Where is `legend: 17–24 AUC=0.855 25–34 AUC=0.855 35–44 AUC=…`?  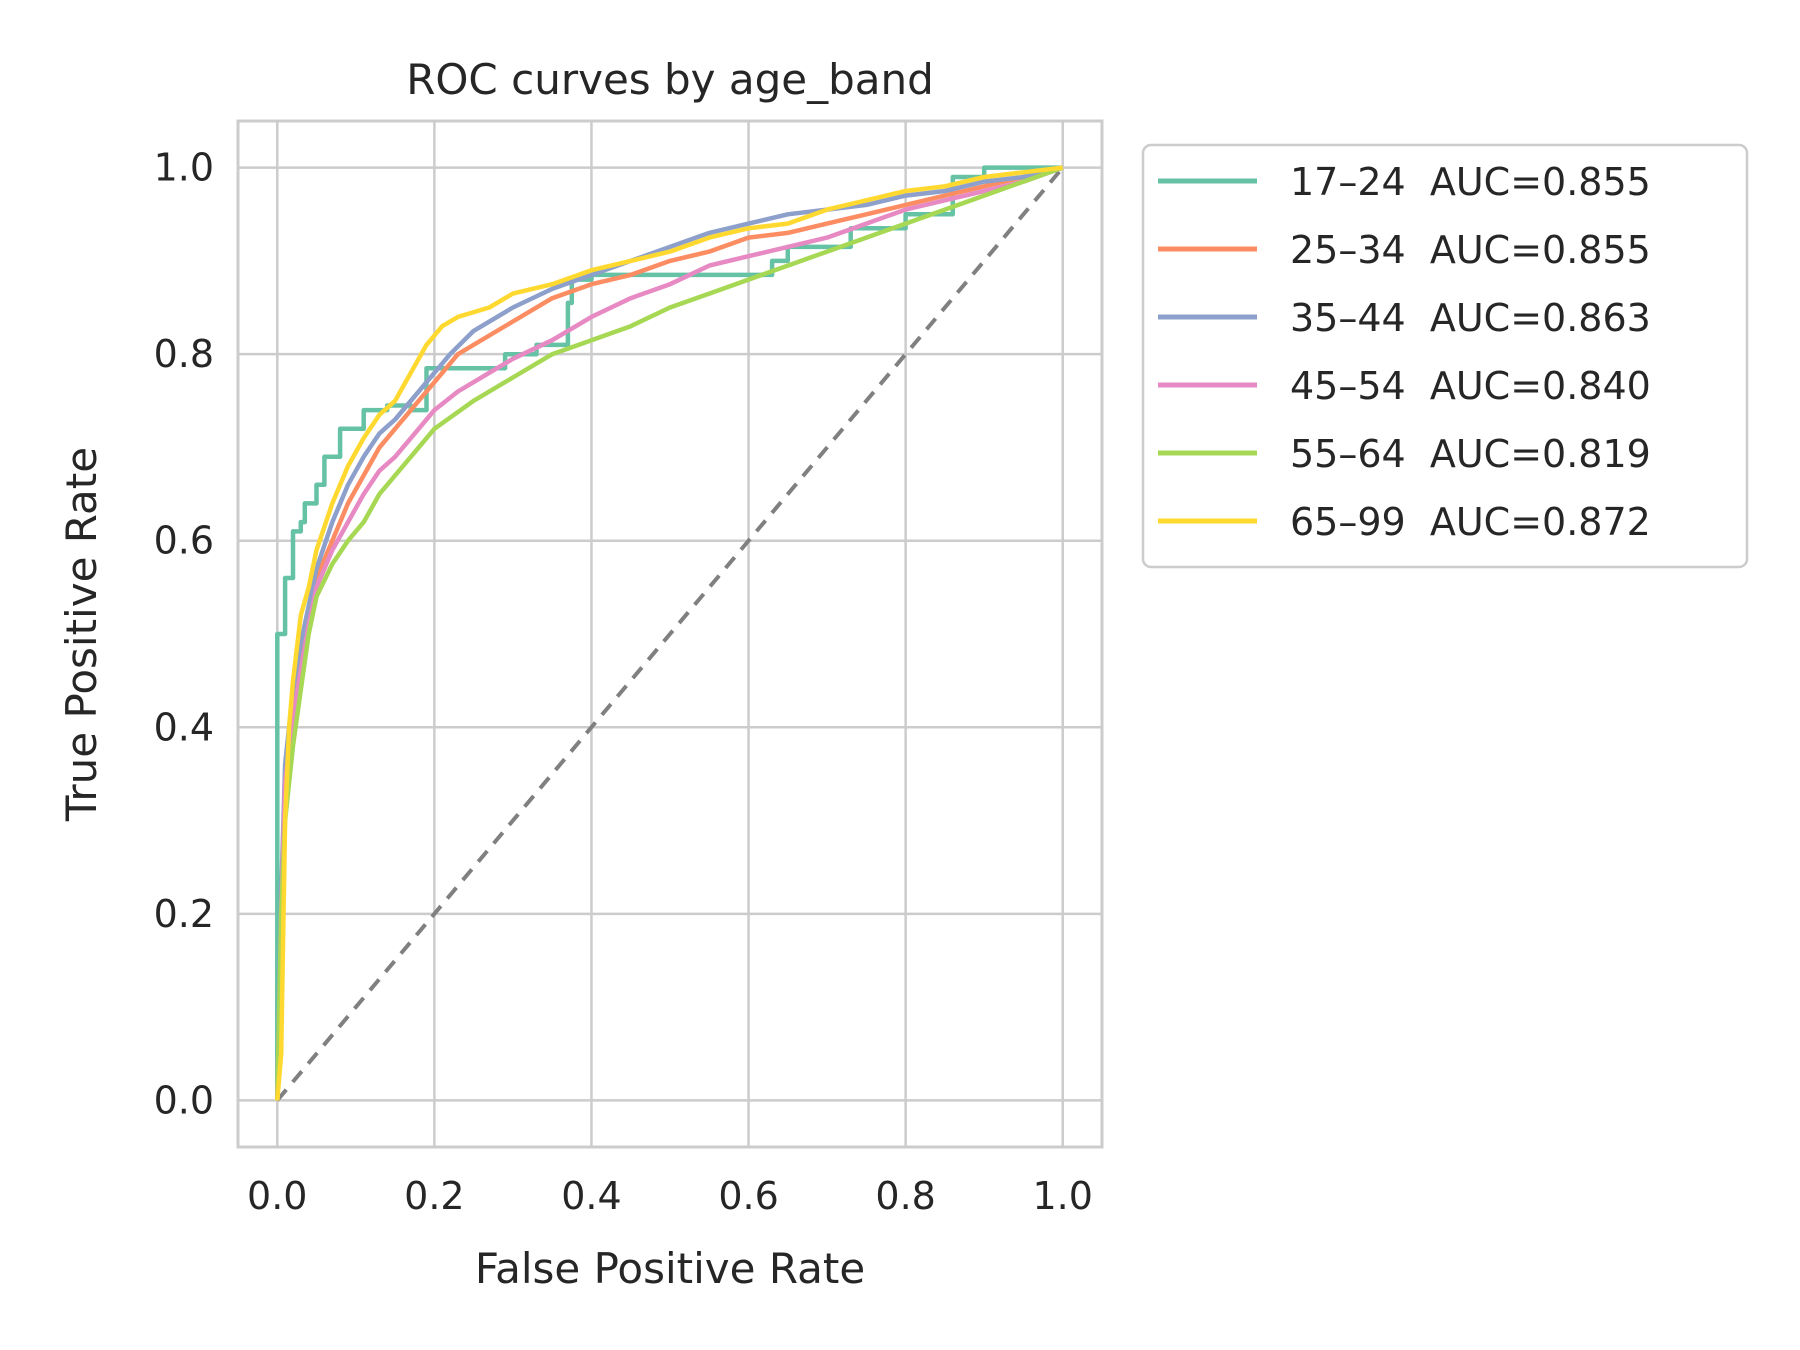 legend: 17–24 AUC=0.855 25–34 AUC=0.855 35–44 AUC=… is located at coordinates (1445, 356).